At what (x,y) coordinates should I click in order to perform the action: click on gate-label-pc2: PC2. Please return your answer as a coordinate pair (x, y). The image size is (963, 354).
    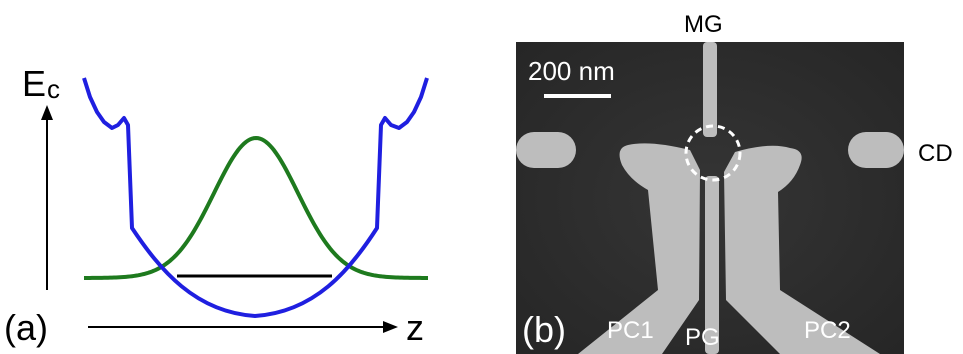
    Looking at the image, I should click on (827, 330).